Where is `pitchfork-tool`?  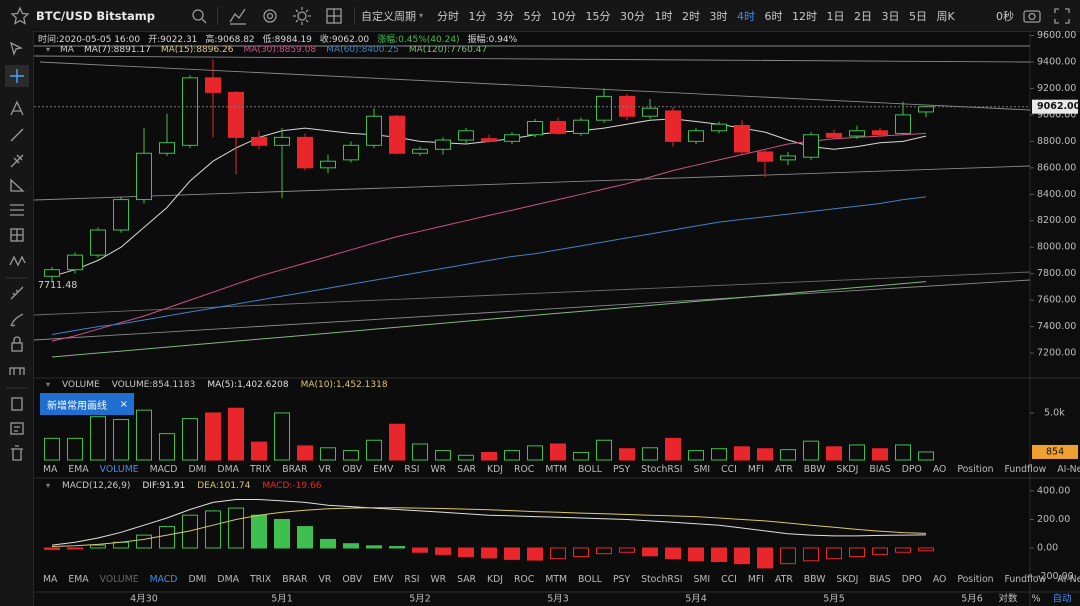
pitchfork-tool is located at coordinates (17, 161).